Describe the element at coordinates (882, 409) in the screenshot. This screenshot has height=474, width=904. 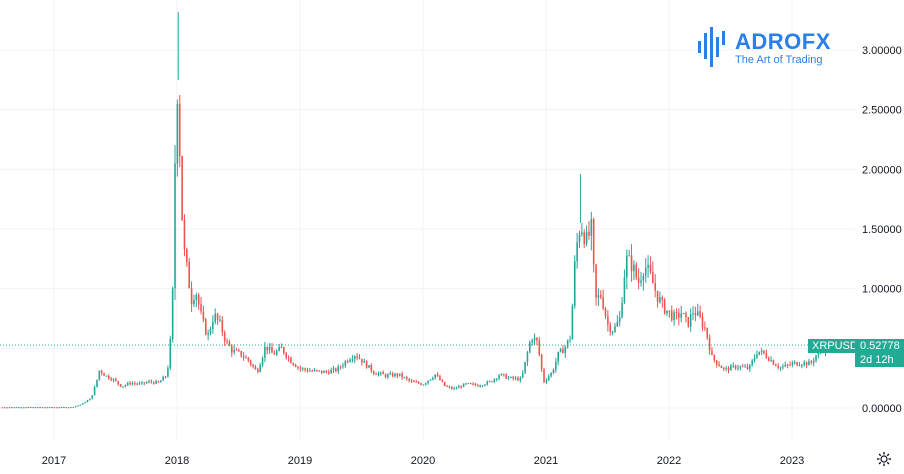
I see `price-tick-label: 0.00000` at that location.